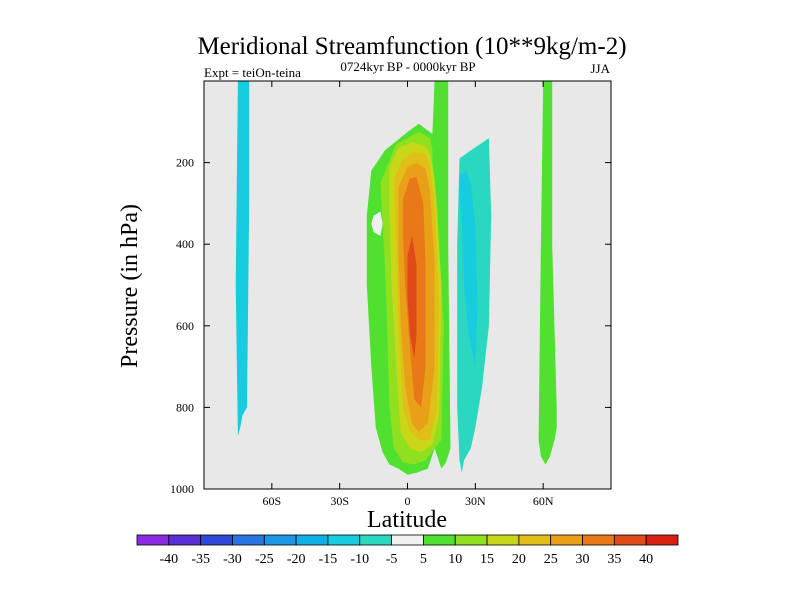  What do you see at coordinates (182, 489) in the screenshot?
I see `y-tick-label-4: 1000` at bounding box center [182, 489].